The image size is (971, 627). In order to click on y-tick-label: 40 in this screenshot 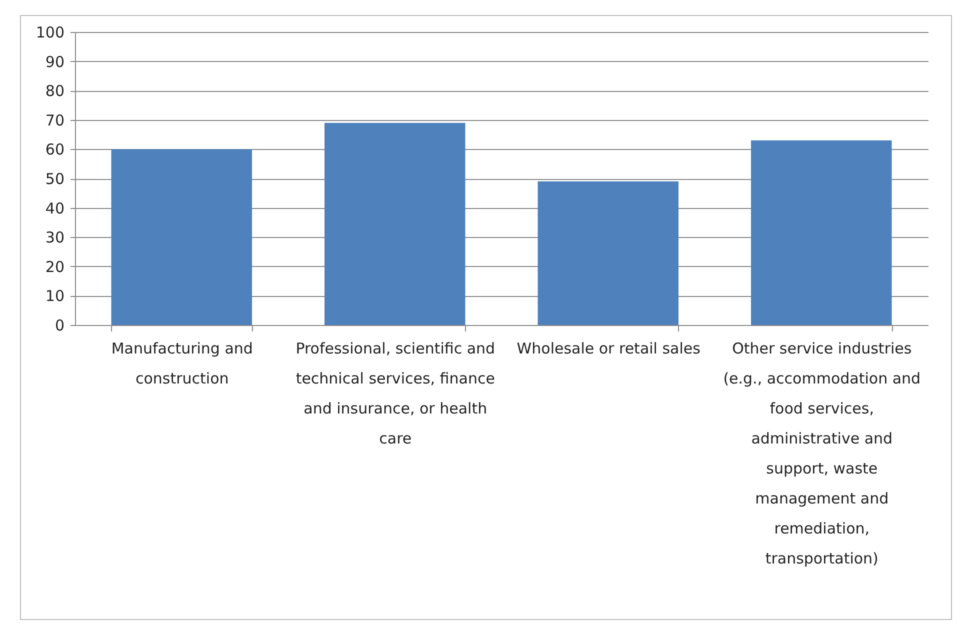, I will do `click(54, 208)`.